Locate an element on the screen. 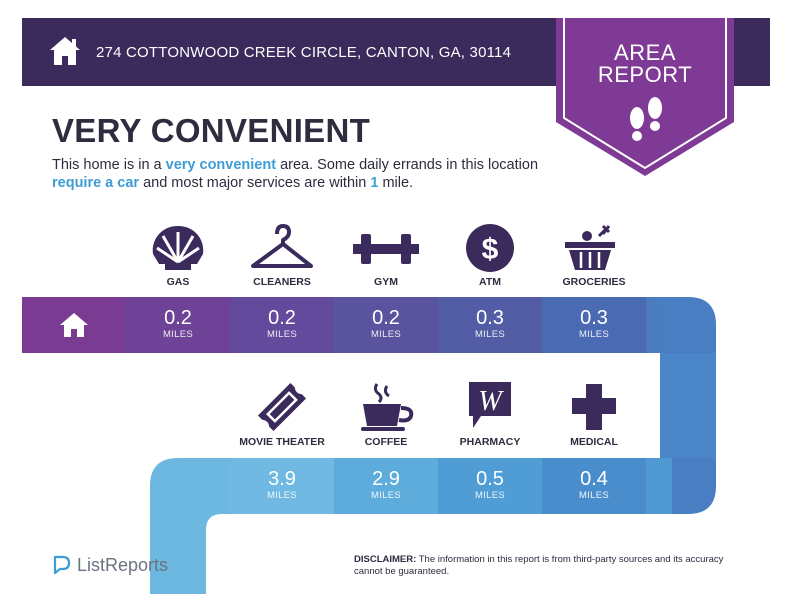 The image size is (792, 612). coffee-label: COFFEE is located at coordinates (386, 442).